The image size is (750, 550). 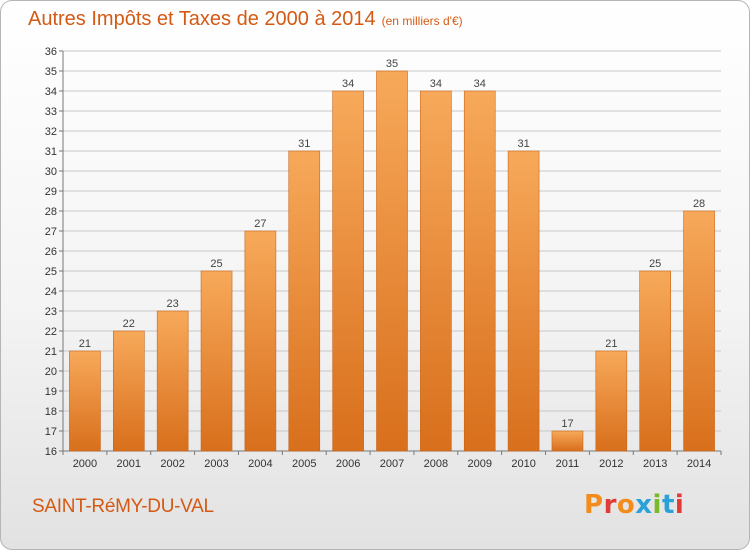 I want to click on x-tick-label: 2012, so click(x=611, y=464).